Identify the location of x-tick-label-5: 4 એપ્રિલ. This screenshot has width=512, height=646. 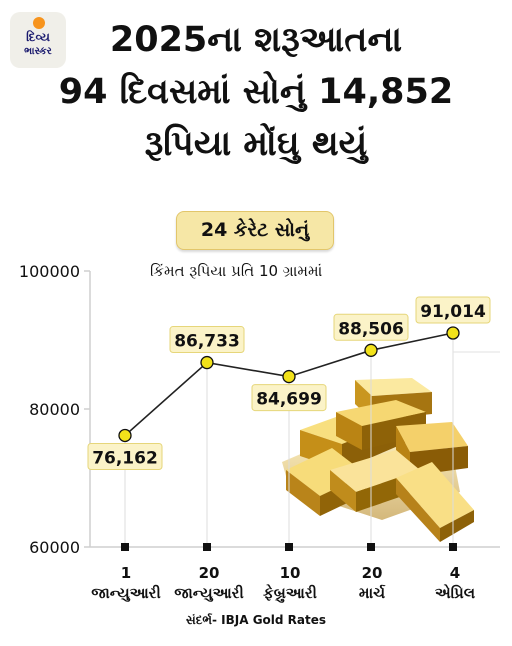
(455, 583).